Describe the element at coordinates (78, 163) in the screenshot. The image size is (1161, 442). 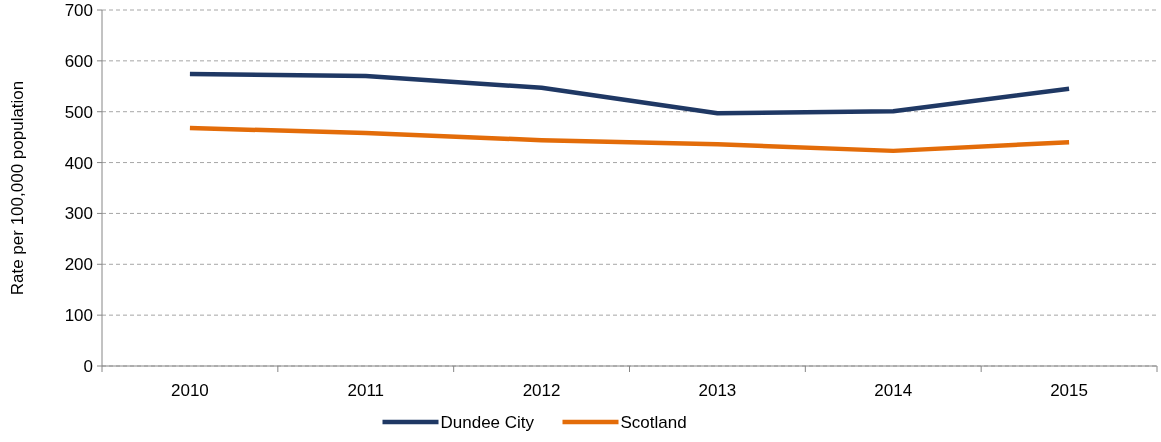
I see `y-tick-label: 400` at that location.